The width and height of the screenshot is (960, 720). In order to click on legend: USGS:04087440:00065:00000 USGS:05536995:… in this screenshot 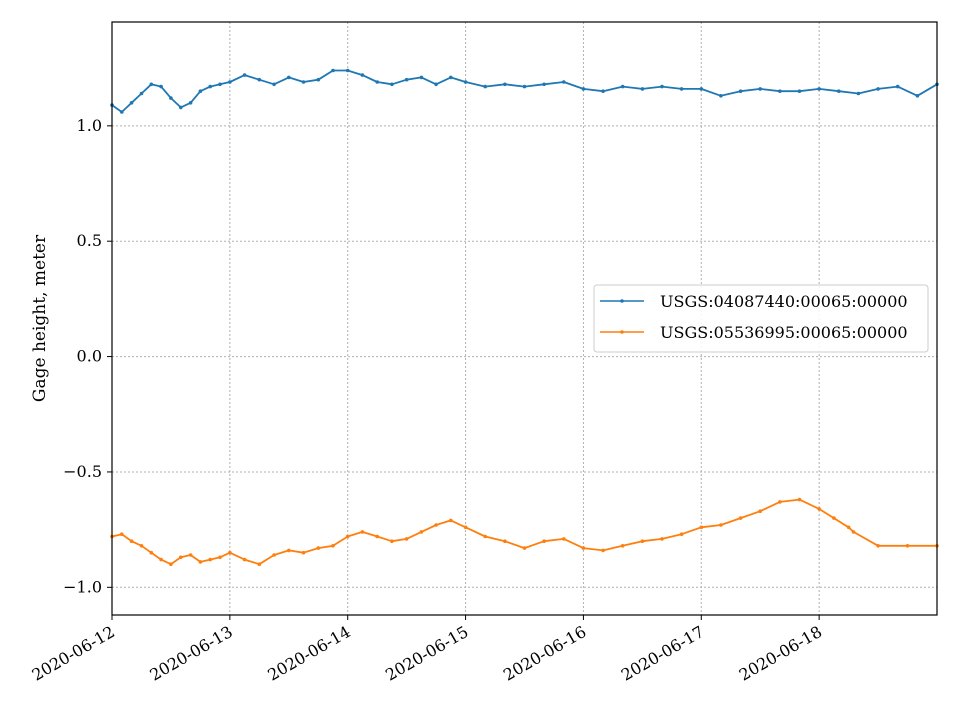, I will do `click(761, 318)`.